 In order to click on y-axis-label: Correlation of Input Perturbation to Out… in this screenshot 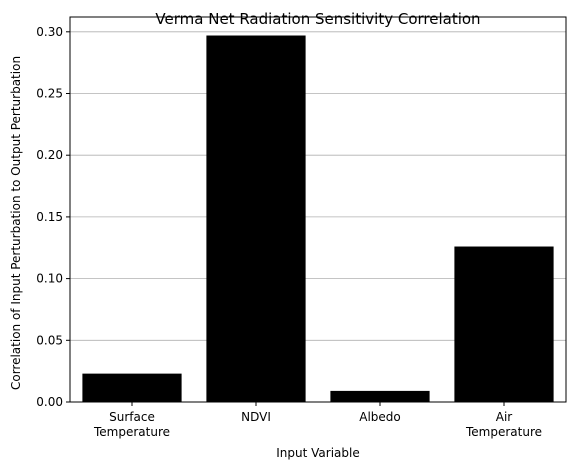, I will do `click(16, 223)`.